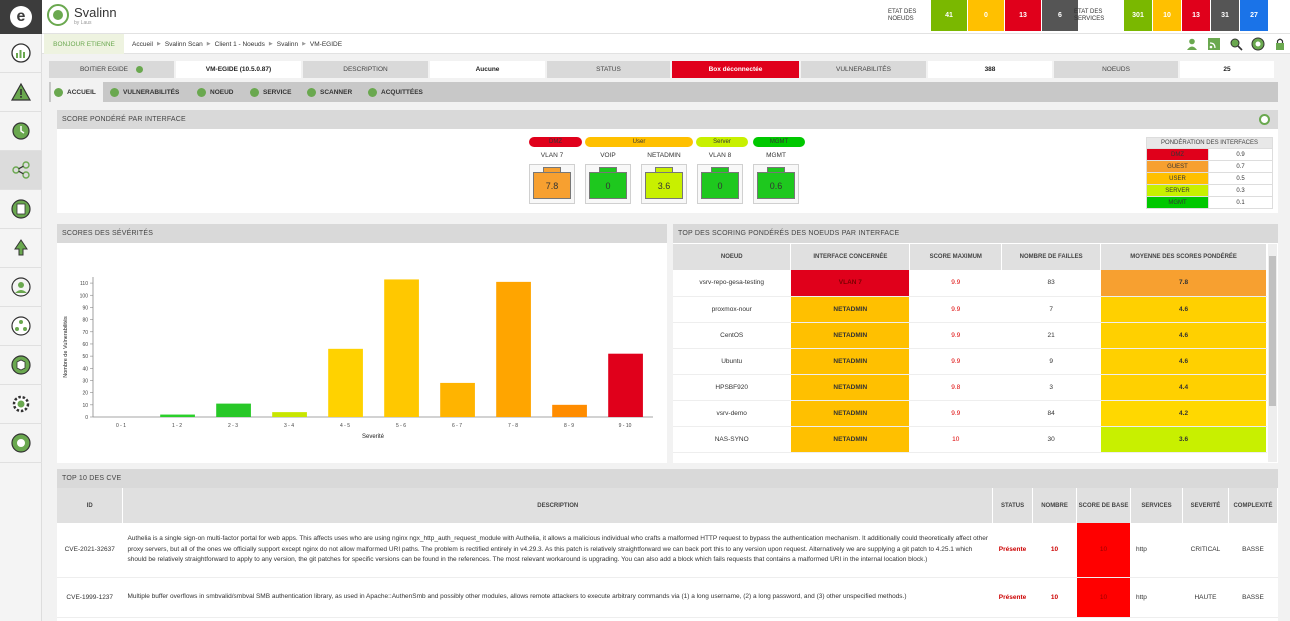 This screenshot has height=621, width=1290. Describe the element at coordinates (1253, 505) in the screenshot. I see `column-header: COMPLEXITÉ` at that location.